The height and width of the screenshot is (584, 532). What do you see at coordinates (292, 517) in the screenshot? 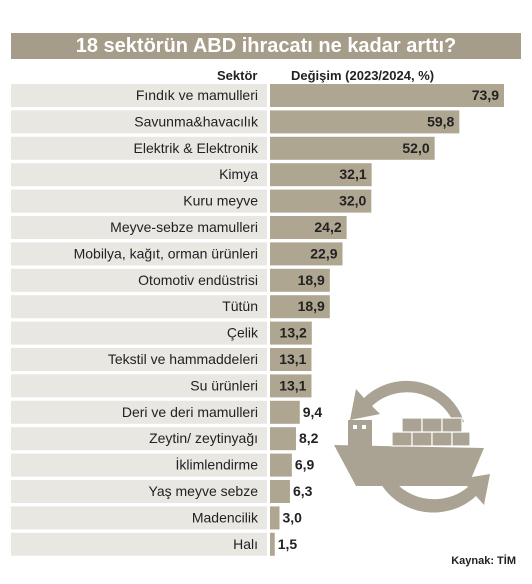
I see `value-label: 3,0` at bounding box center [292, 517].